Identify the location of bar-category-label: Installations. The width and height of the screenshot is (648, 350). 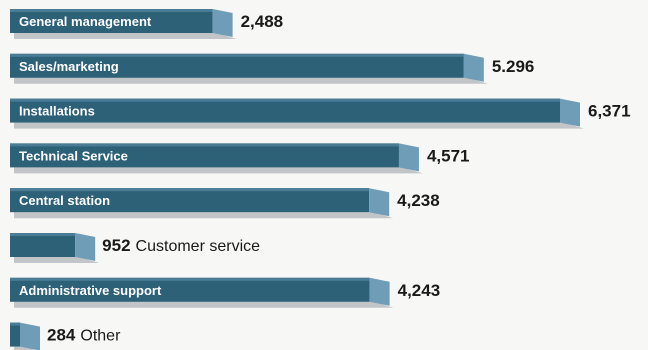
(57, 111).